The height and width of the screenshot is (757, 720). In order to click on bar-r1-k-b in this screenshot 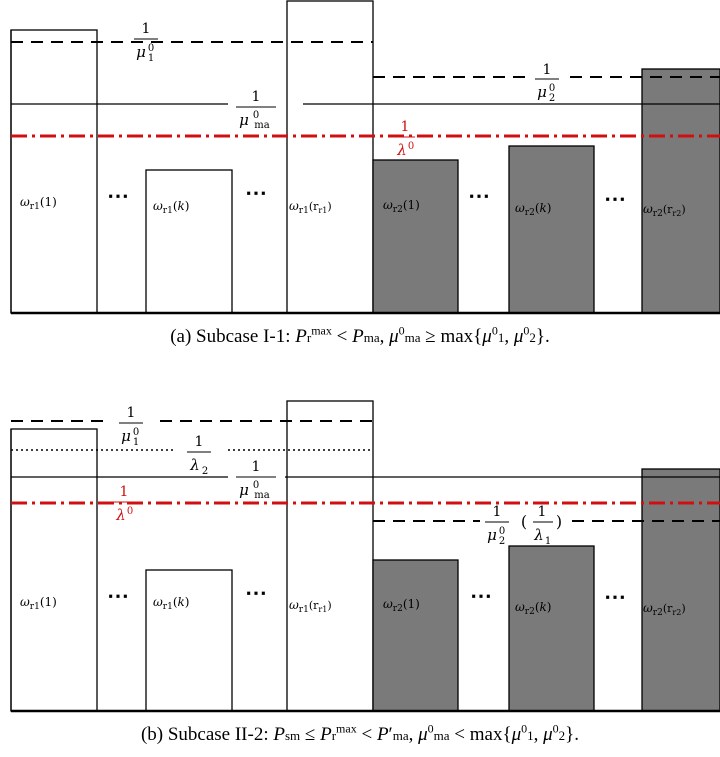, I will do `click(189, 640)`.